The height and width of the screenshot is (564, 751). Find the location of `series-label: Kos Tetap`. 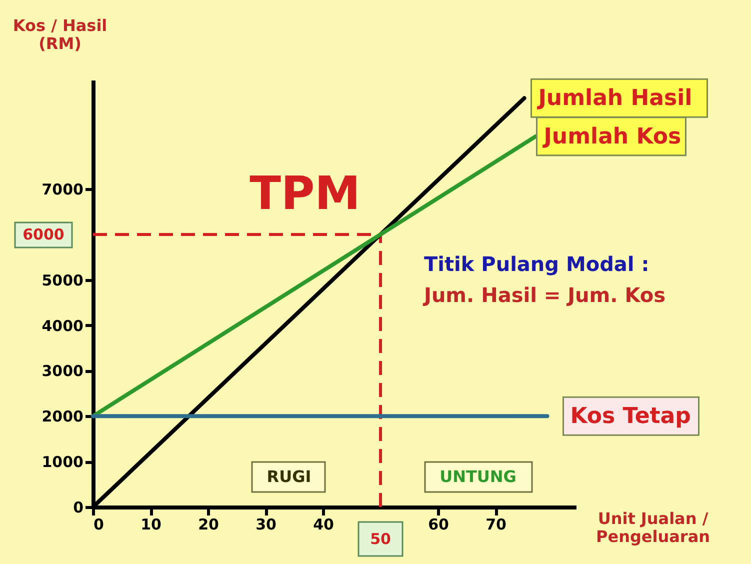

series-label: Kos Tetap is located at coordinates (630, 417).